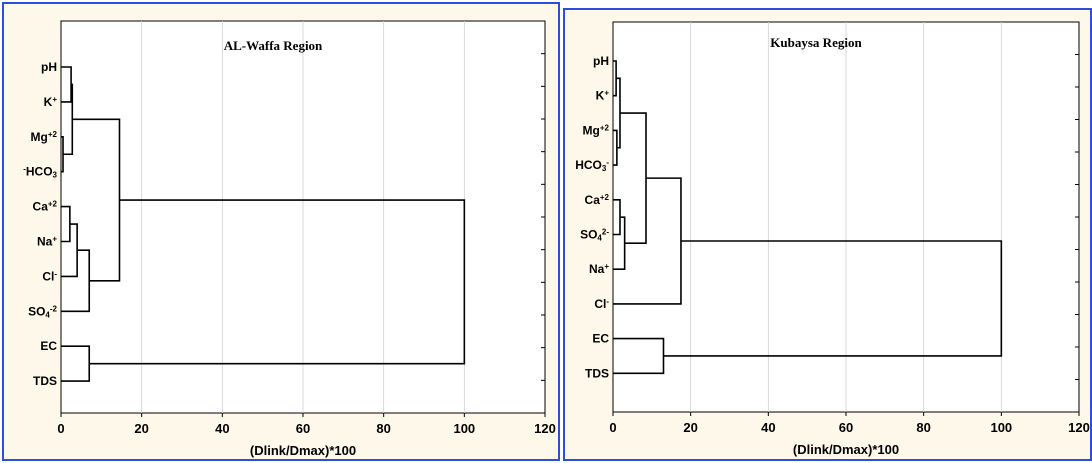 The height and width of the screenshot is (463, 1092). Describe the element at coordinates (40, 172) in the screenshot. I see `leaf-label-hco3: -HCO3` at that location.